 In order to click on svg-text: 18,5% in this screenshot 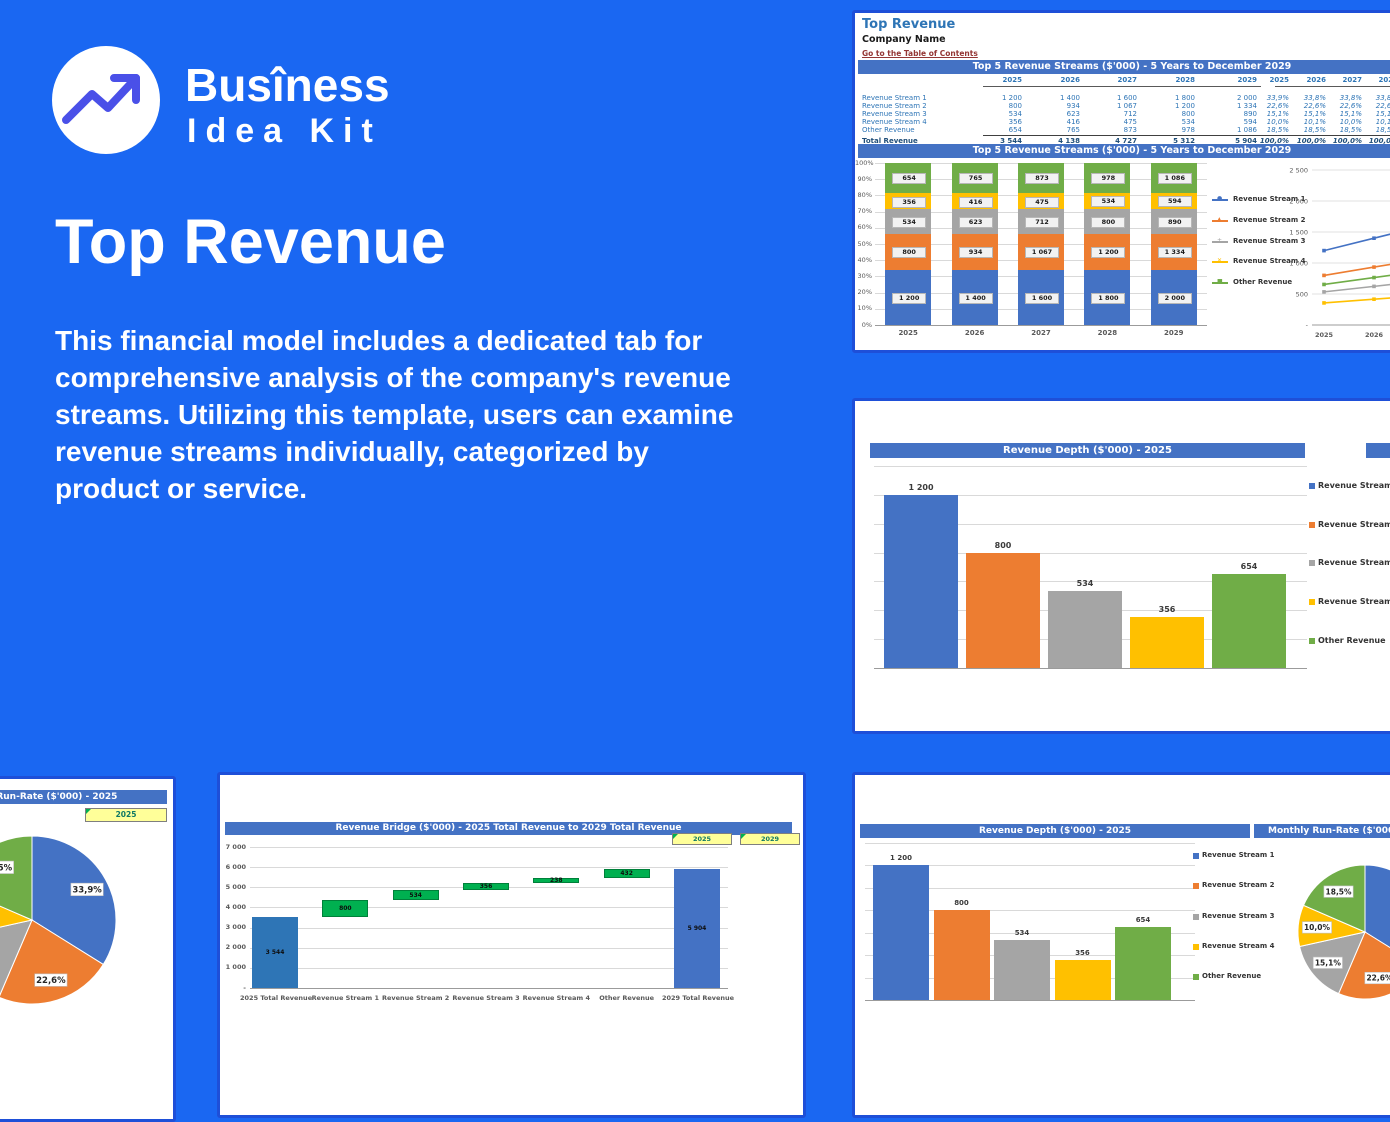, I will do `click(6, 868)`.